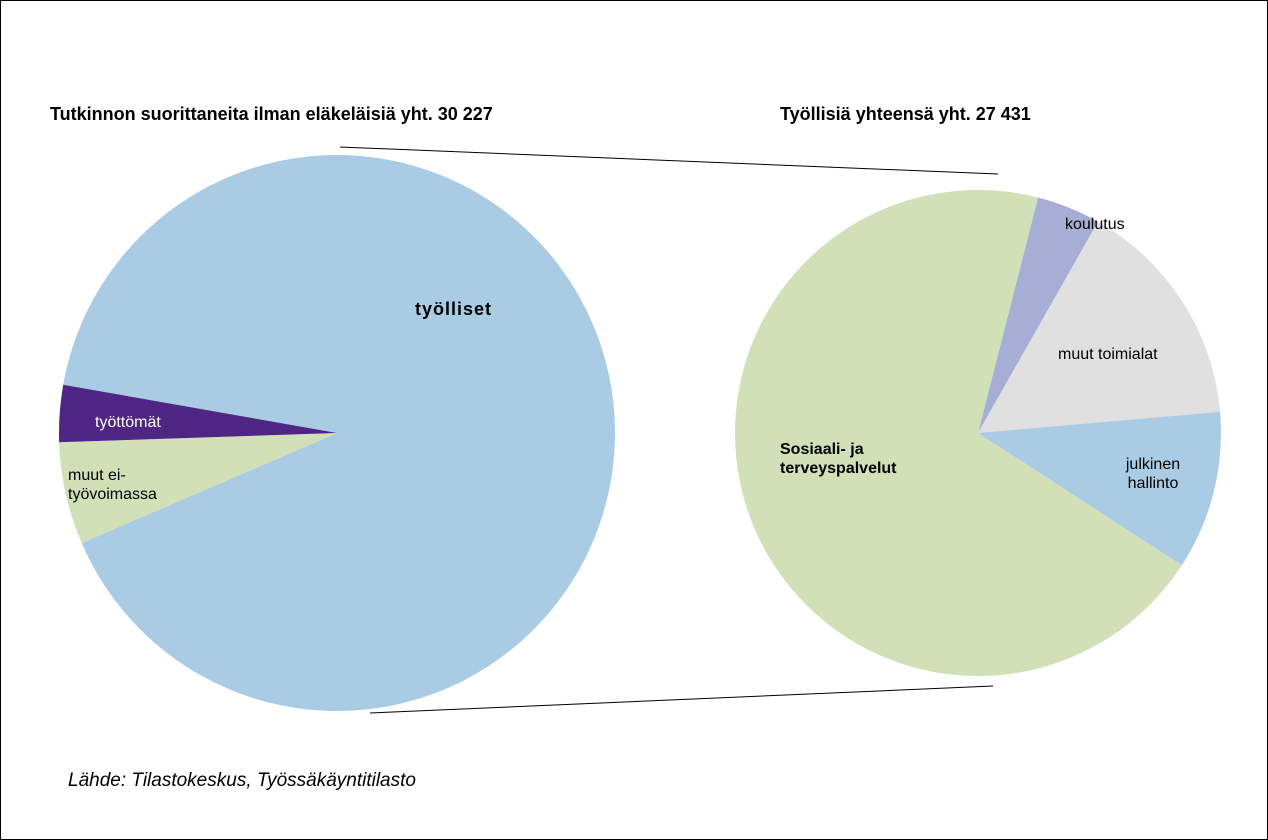 The image size is (1268, 840). Describe the element at coordinates (454, 309) in the screenshot. I see `slice-label: työlliset` at that location.